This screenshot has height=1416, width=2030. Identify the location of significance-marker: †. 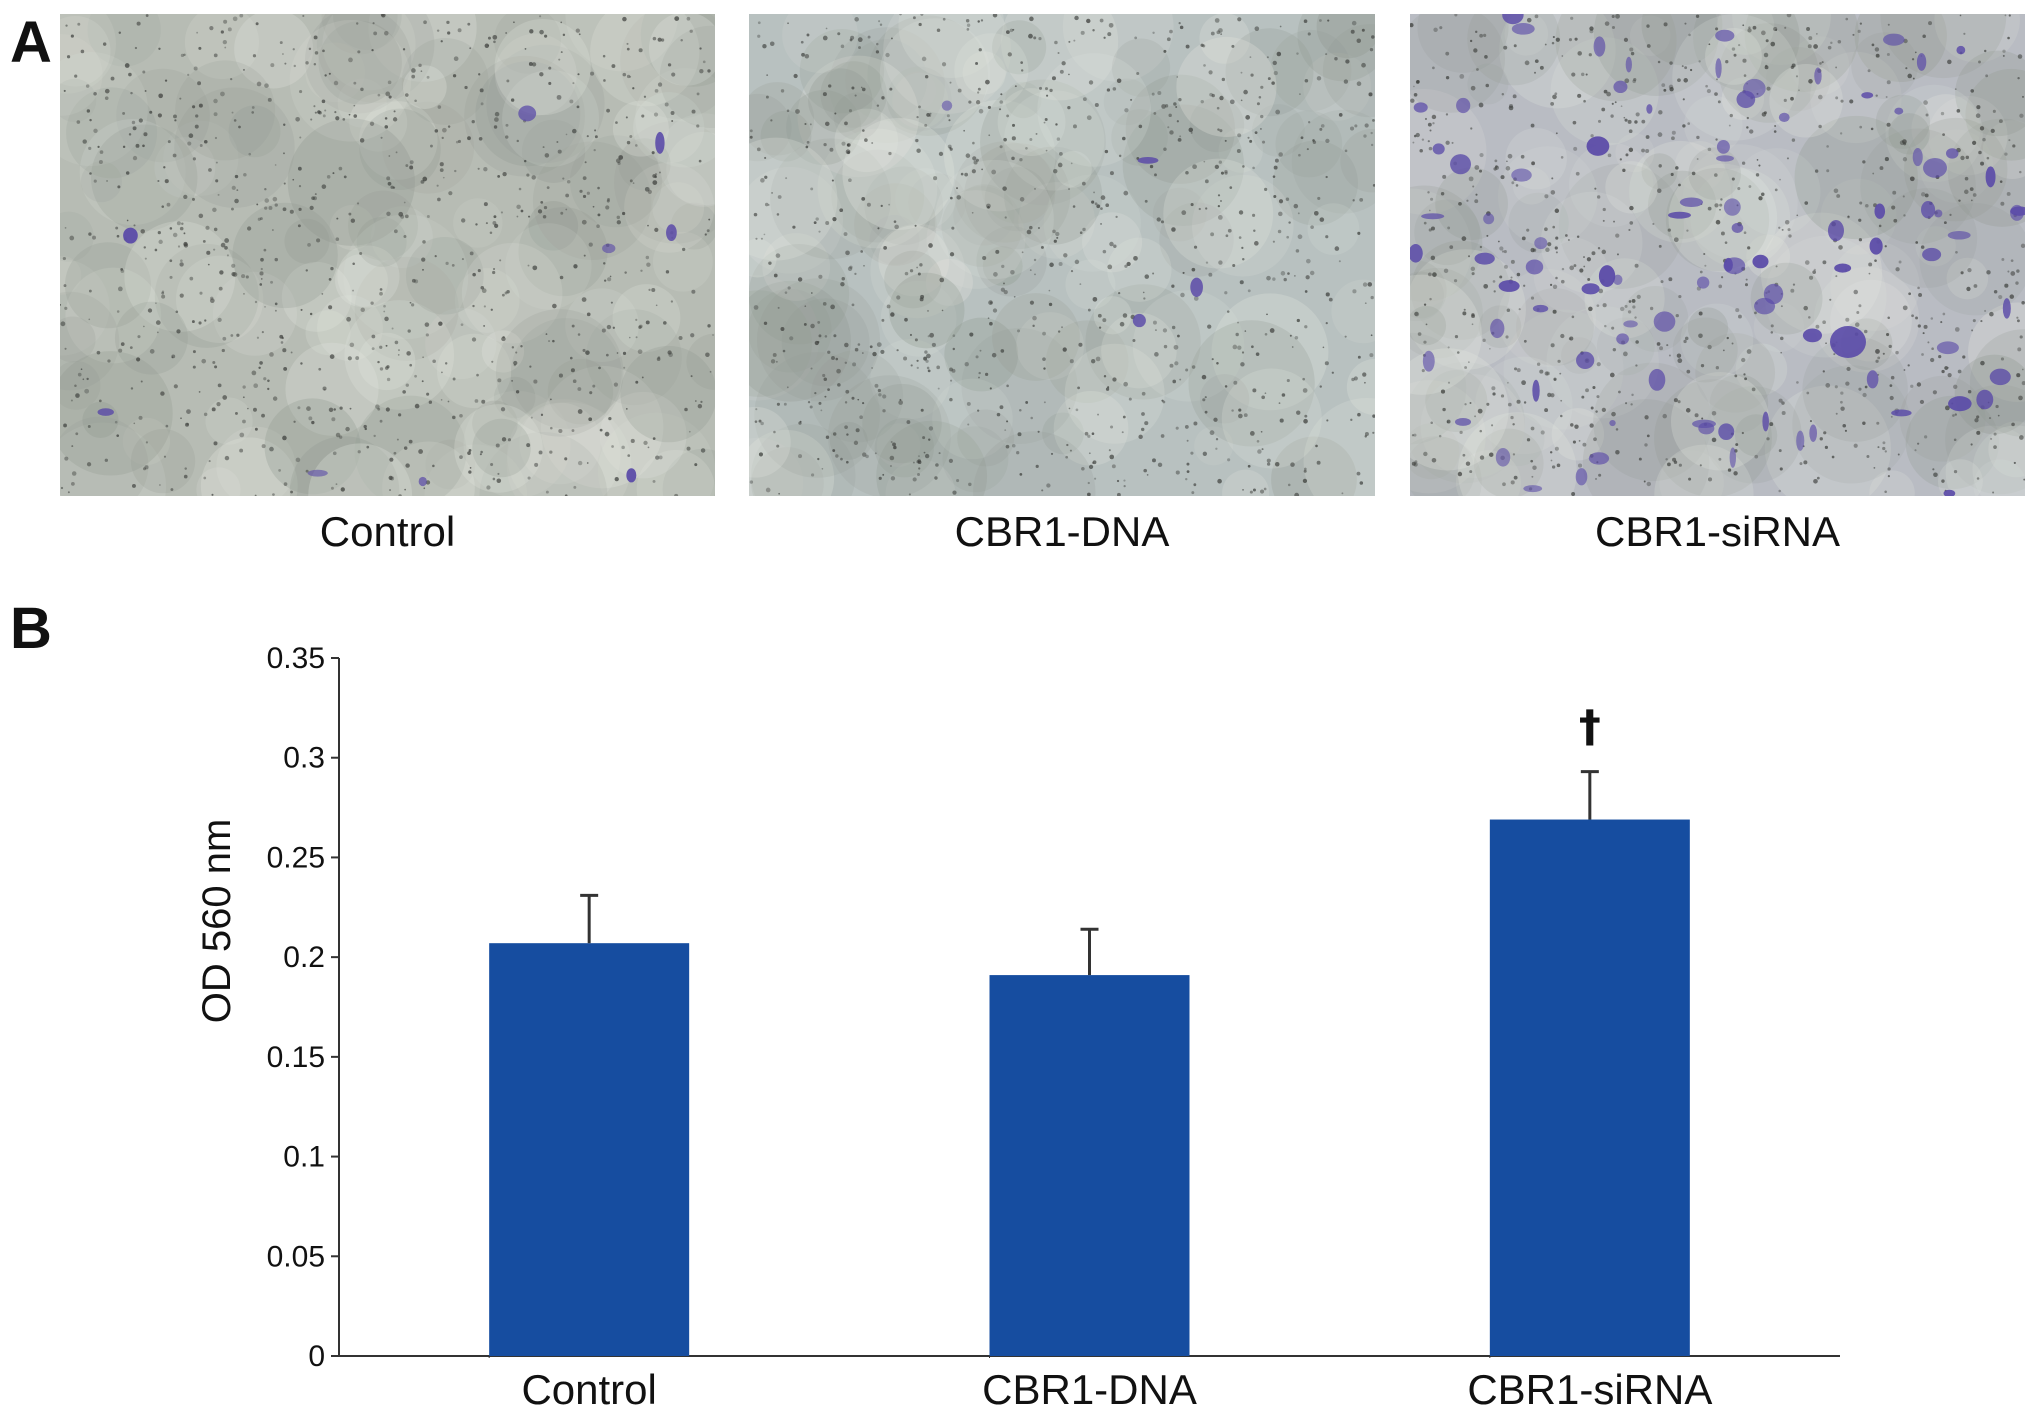
(1590, 727).